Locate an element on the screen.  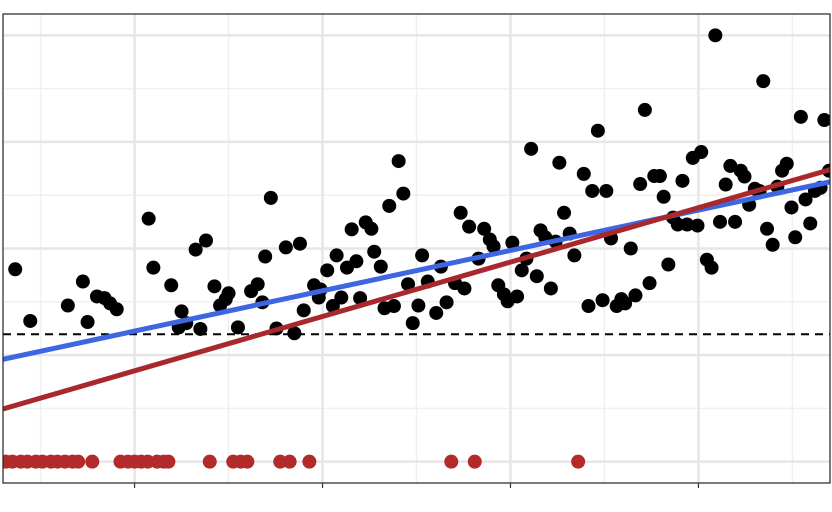
x-axis is located at coordinates (416, 485).